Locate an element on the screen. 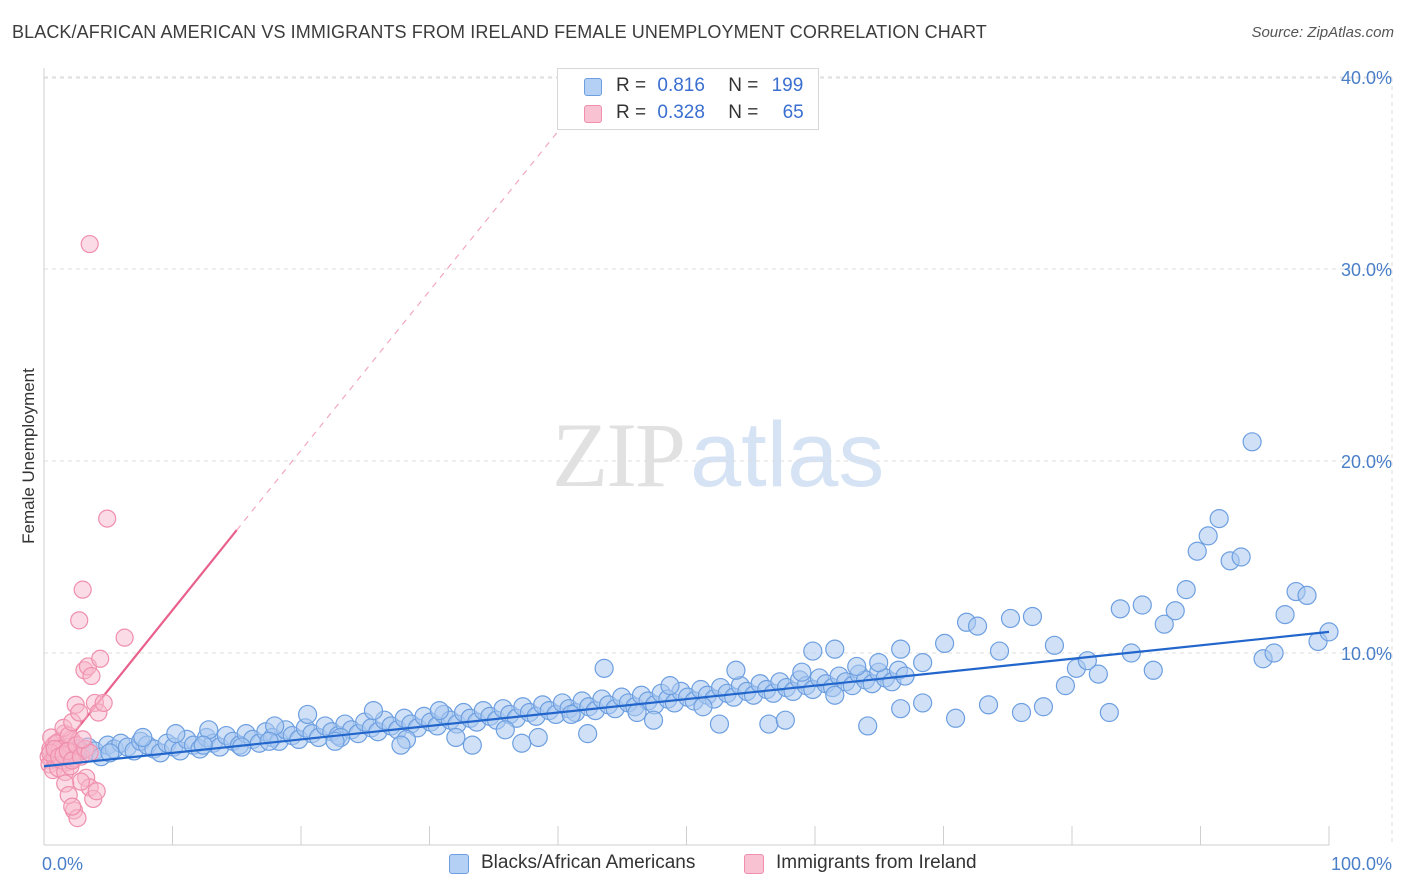  y-tick-label: 10.0% is located at coordinates (1366, 654).